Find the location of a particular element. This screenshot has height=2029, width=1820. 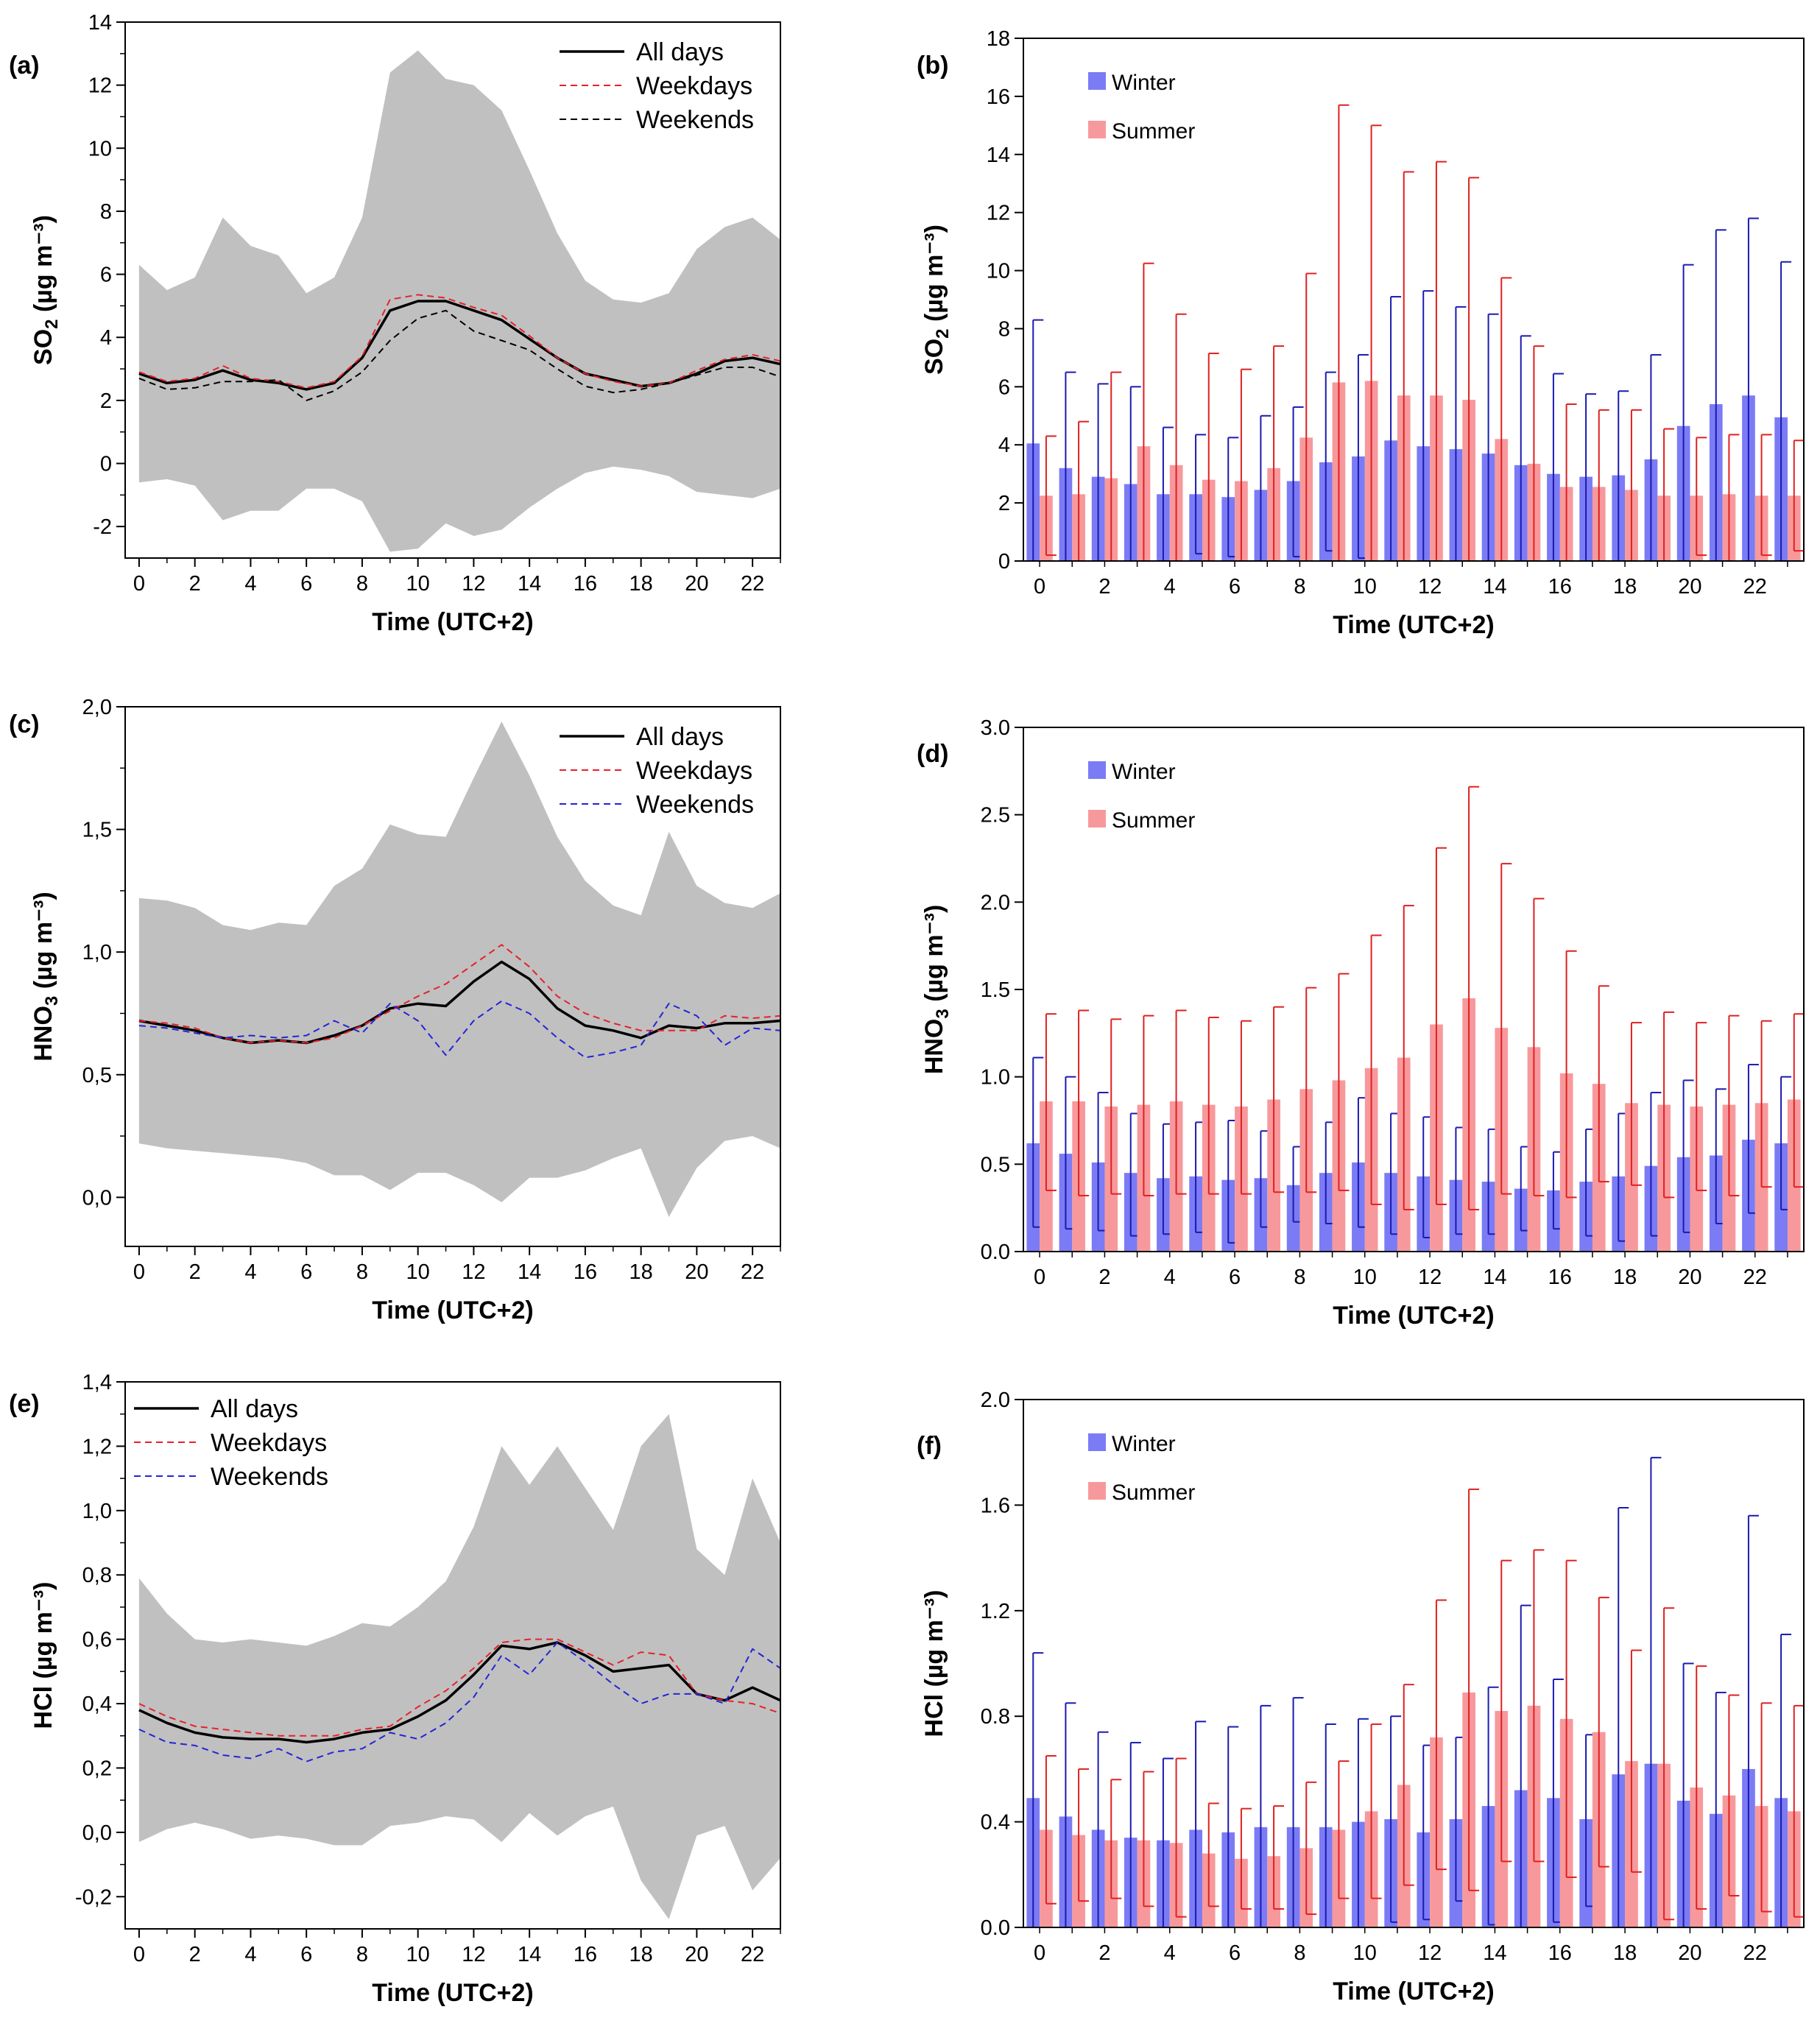

y-tick-label: 14 is located at coordinates (998, 156).